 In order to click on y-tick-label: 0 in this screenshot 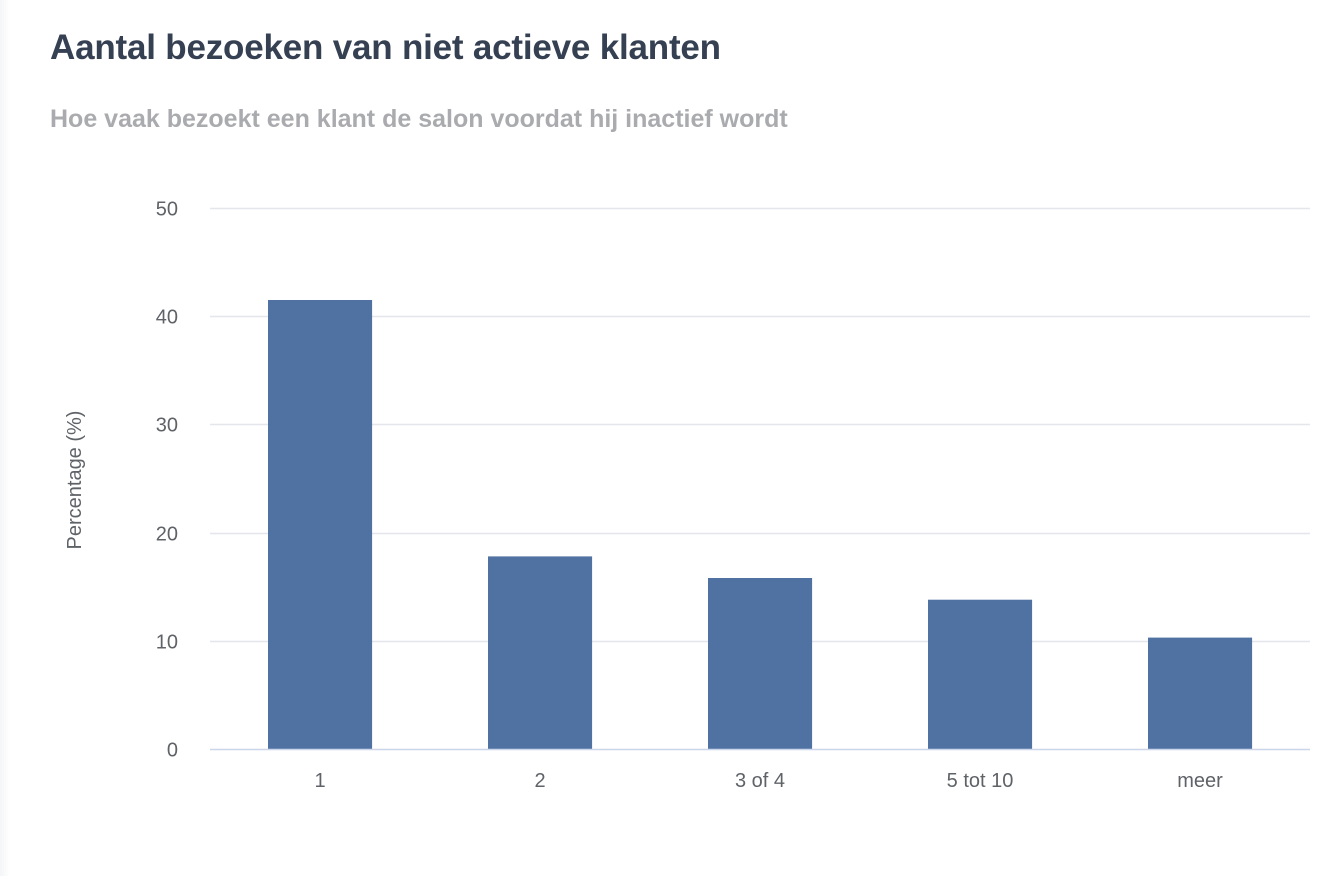, I will do `click(172, 751)`.